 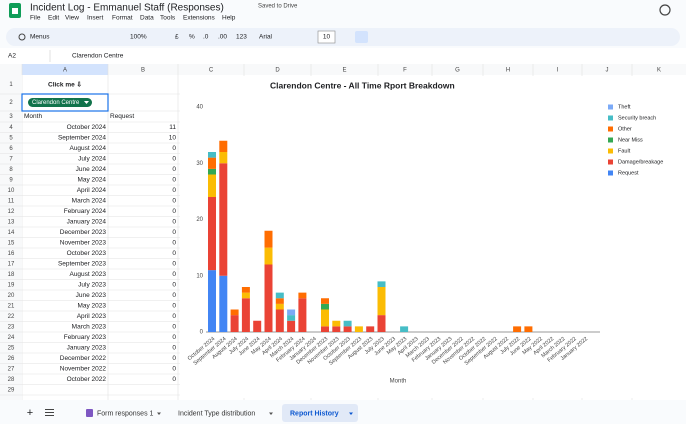 I want to click on cell-month: March 2023, so click(x=89, y=326).